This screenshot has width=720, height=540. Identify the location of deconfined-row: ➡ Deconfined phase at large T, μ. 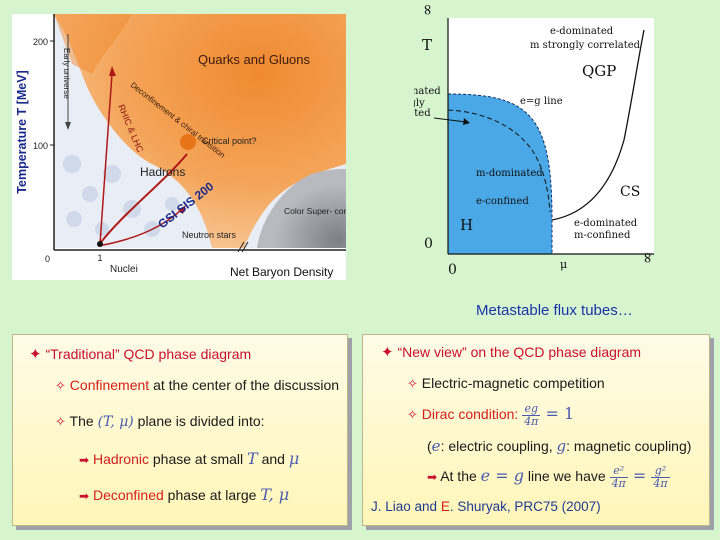
(184, 494).